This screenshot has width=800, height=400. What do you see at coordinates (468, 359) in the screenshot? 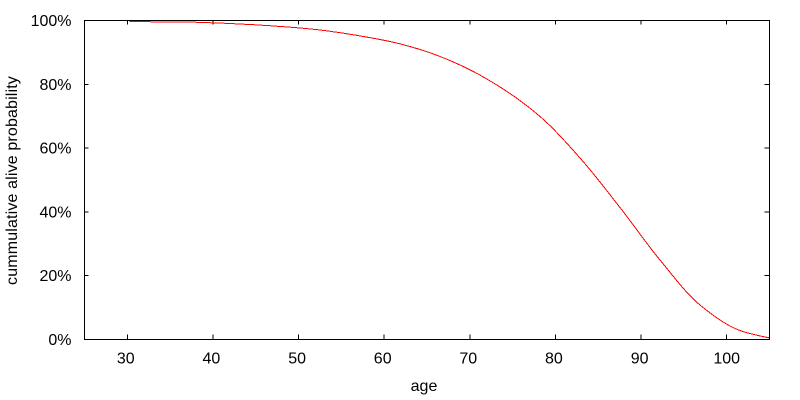
I see `svg-text: 70` at bounding box center [468, 359].